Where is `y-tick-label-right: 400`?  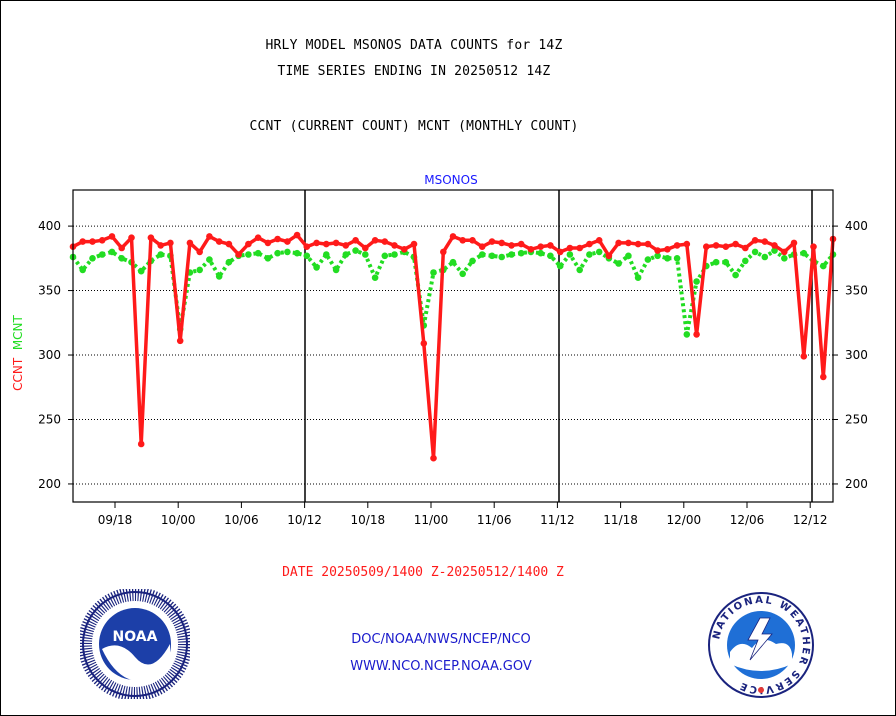
y-tick-label-right: 400 is located at coordinates (856, 226).